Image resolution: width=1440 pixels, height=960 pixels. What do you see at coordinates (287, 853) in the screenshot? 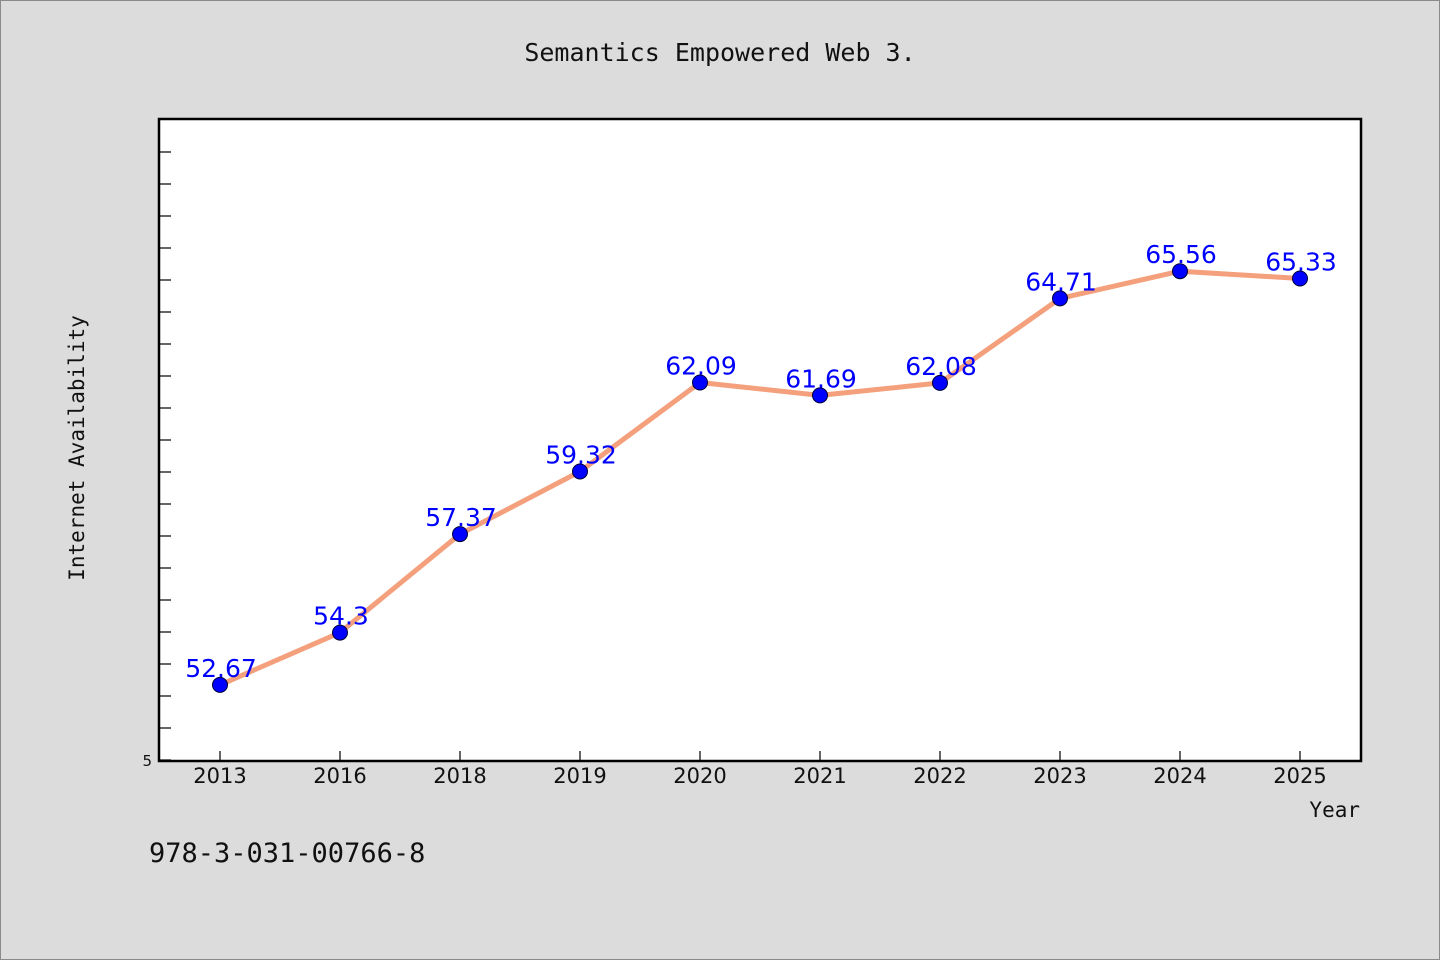
I see `footer-note: 978-3-031-00766-8` at bounding box center [287, 853].